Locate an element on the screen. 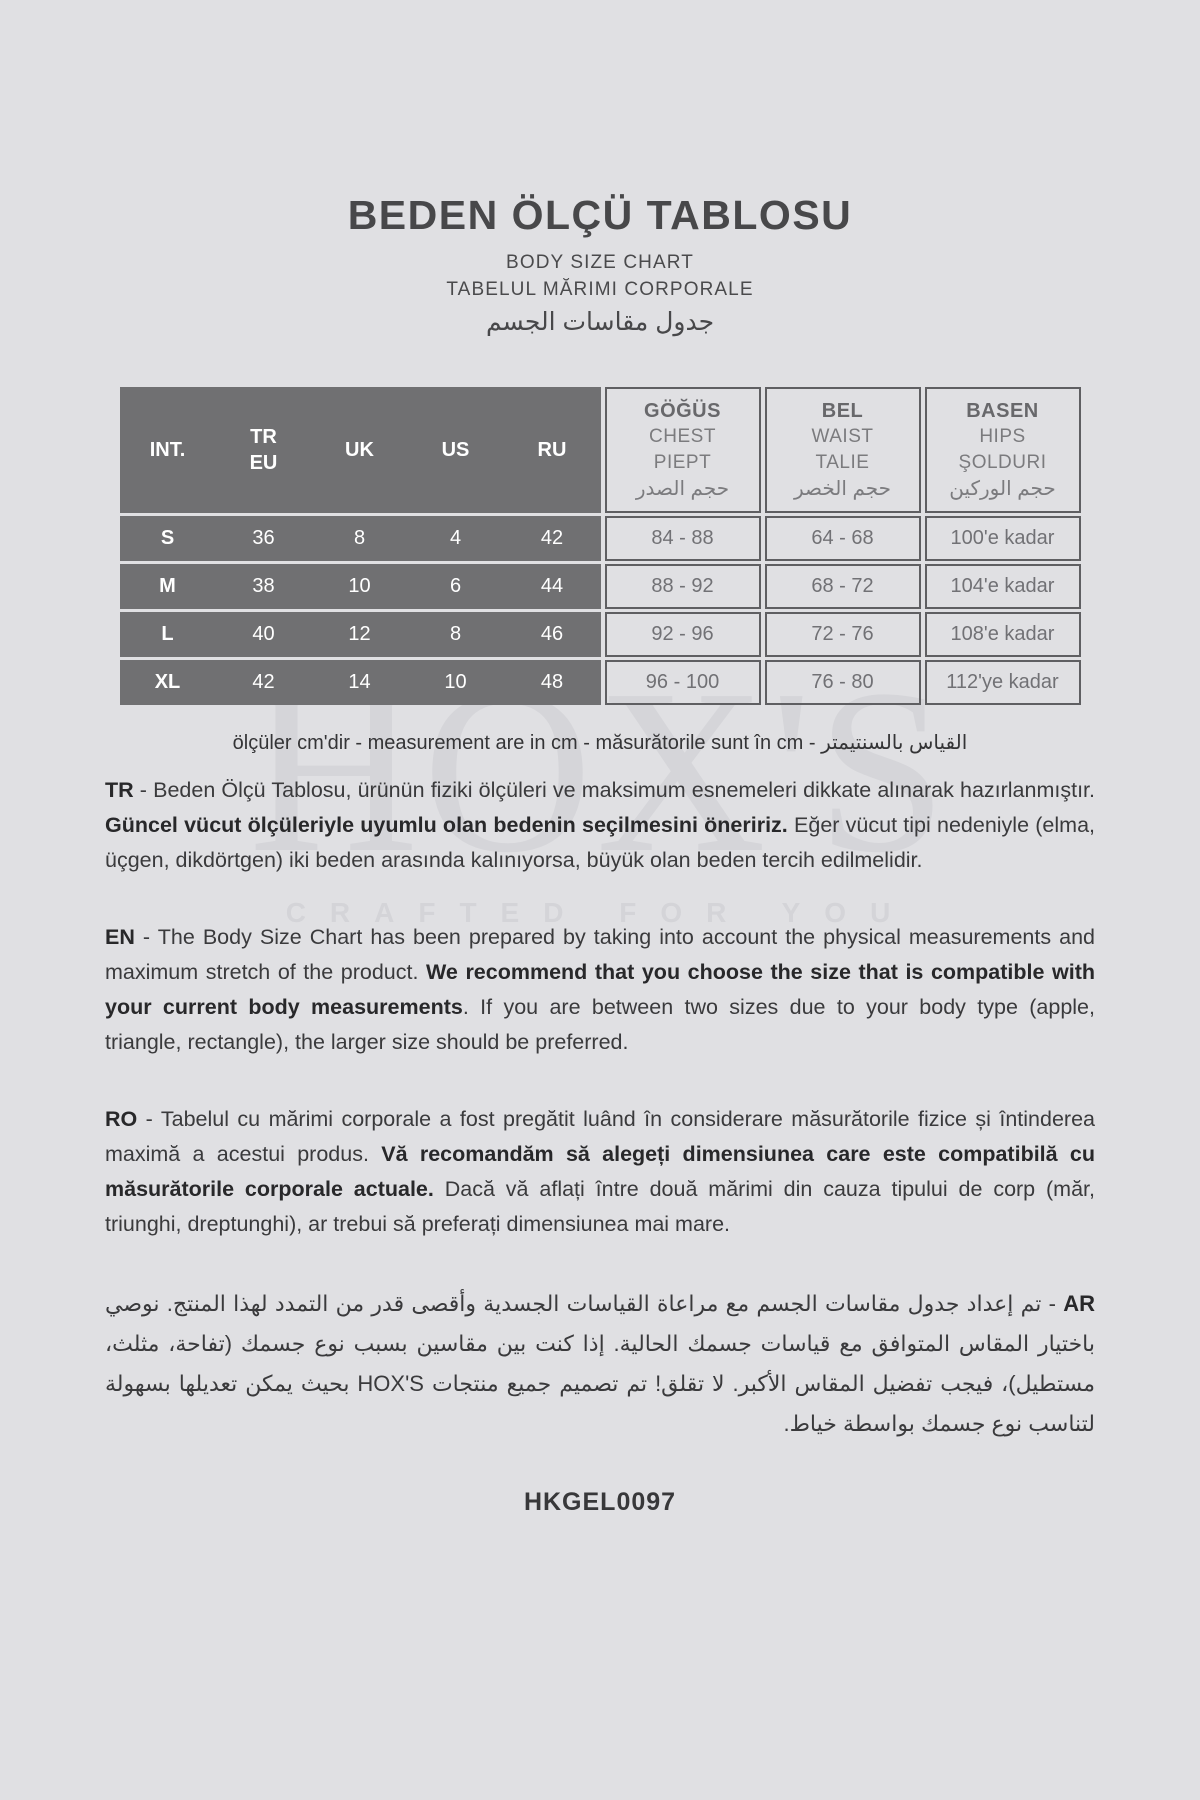 The image size is (1200, 1800). cell-waist: 68 - 72 is located at coordinates (842, 586).